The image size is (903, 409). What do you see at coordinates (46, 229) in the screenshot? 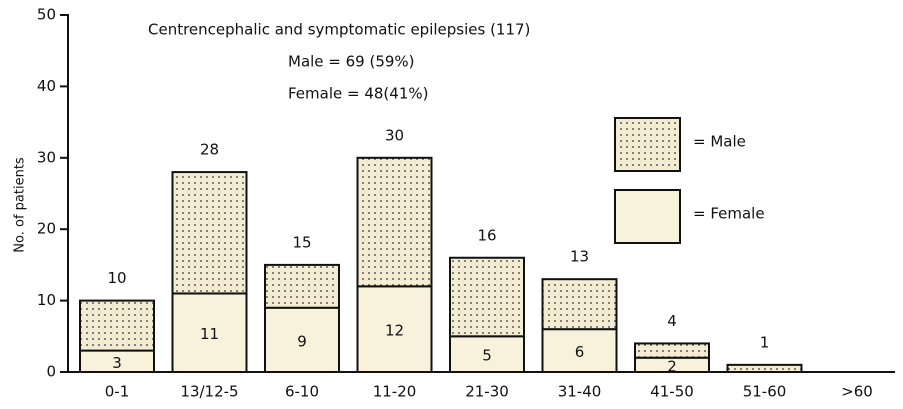
I see `y-tick-label: 20` at bounding box center [46, 229].